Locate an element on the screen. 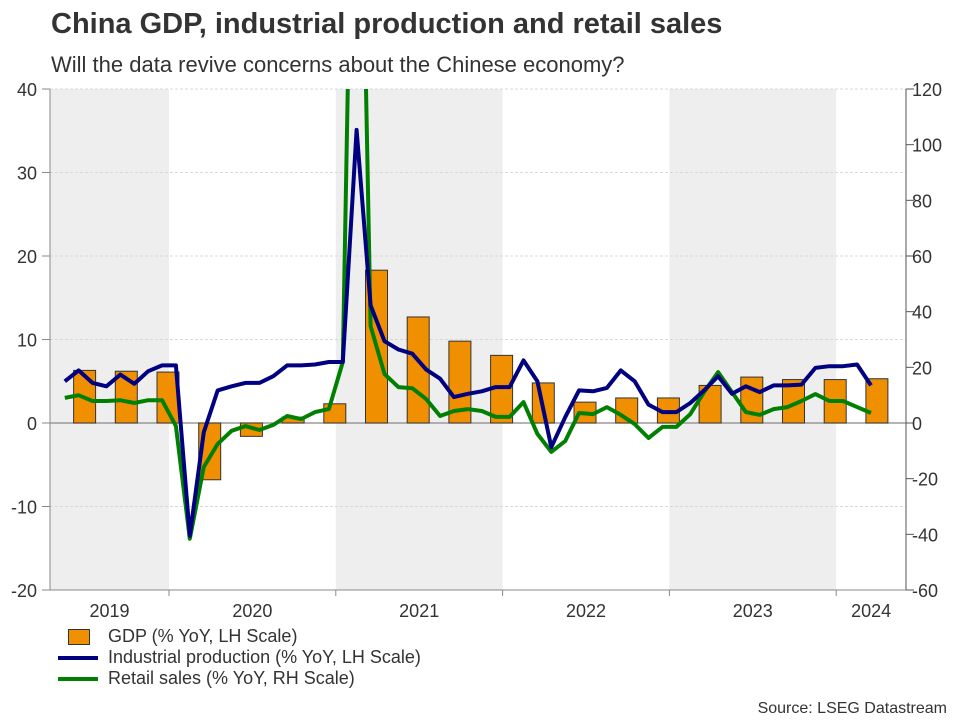  y-right-tick-label: -20 is located at coordinates (925, 480).